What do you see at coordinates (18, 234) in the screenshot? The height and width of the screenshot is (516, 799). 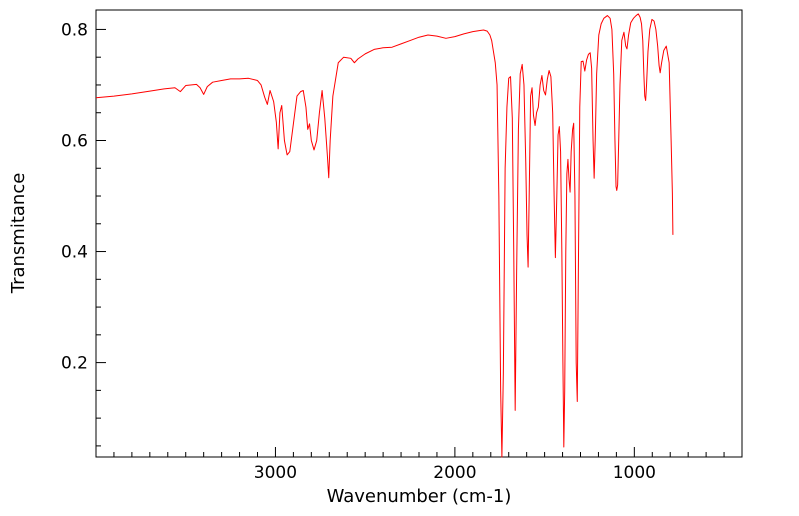 I see `y-axis-title: Transmitance` at bounding box center [18, 234].